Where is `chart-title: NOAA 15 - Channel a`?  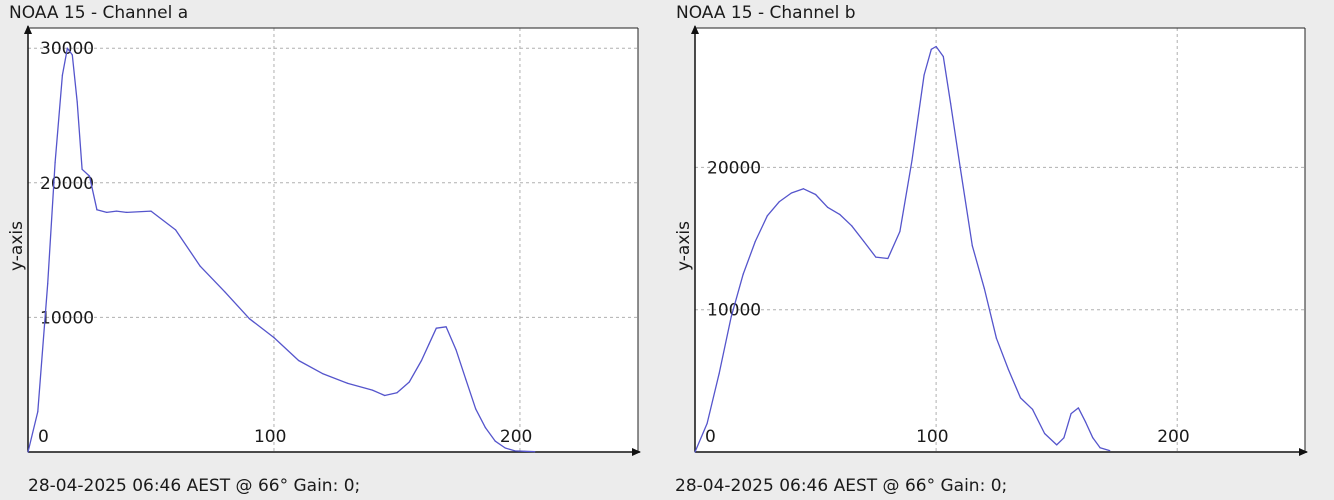 chart-title: NOAA 15 - Channel a is located at coordinates (99, 13).